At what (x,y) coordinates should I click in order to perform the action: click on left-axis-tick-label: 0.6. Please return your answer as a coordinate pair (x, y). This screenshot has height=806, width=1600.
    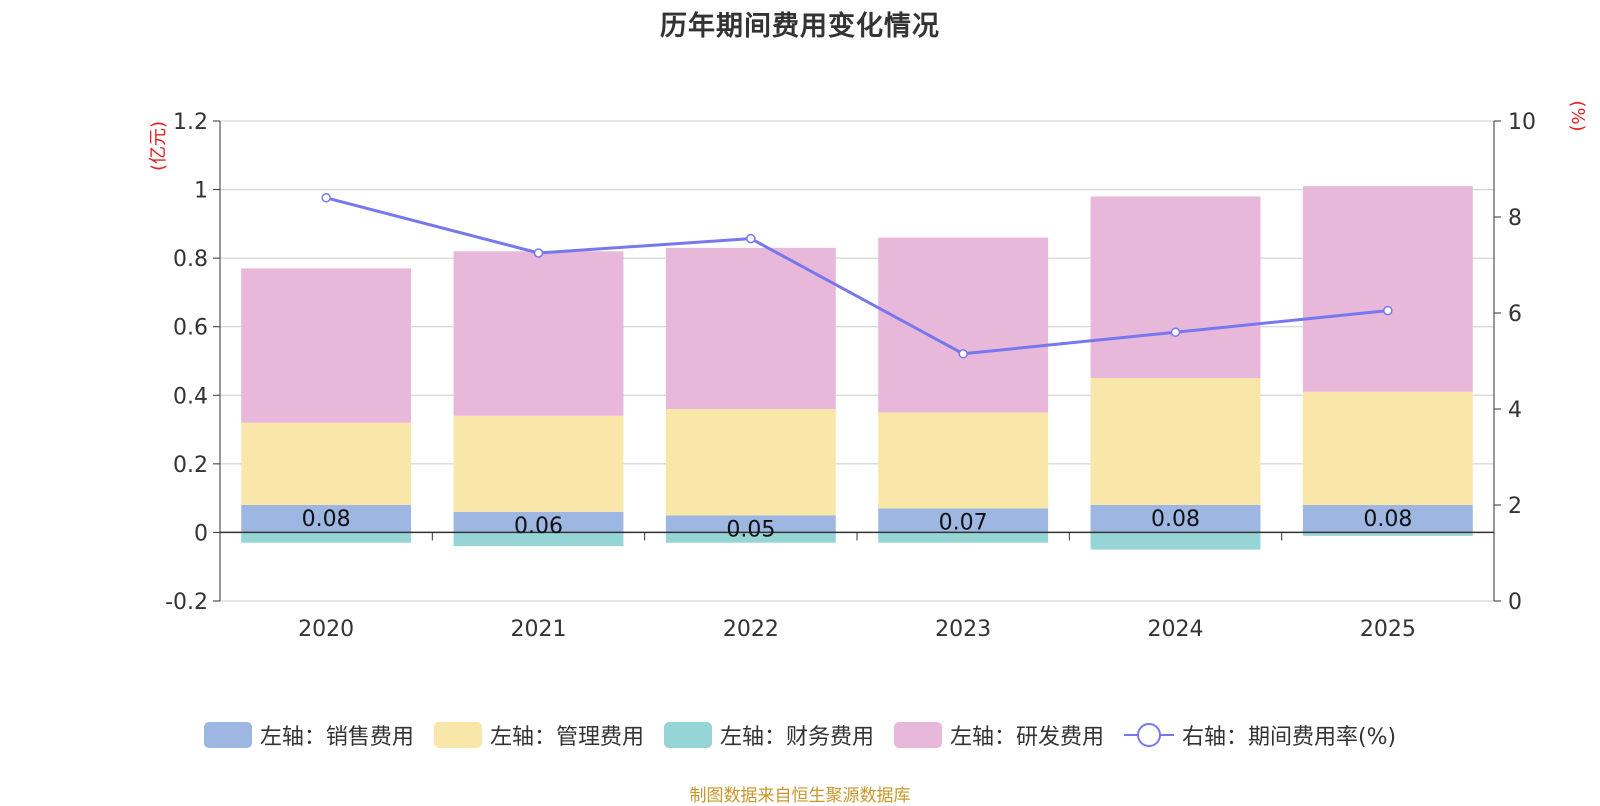
    Looking at the image, I should click on (190, 328).